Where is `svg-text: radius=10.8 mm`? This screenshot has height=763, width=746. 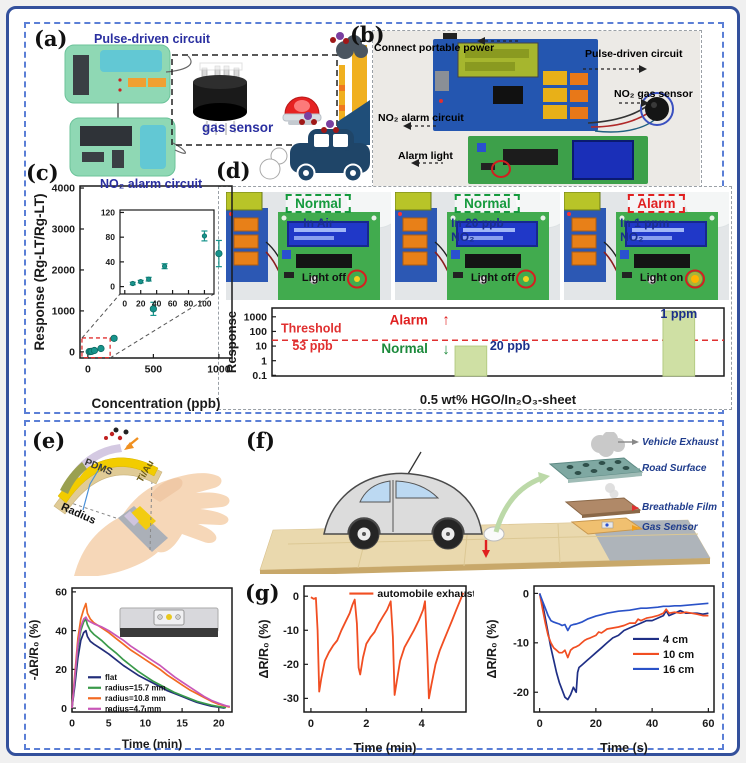 svg-text: radius=10.8 mm is located at coordinates (135, 698).